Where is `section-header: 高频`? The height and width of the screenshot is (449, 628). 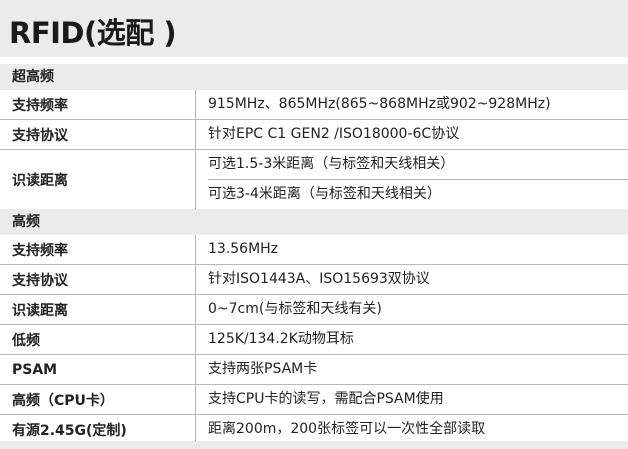 section-header: 高频 is located at coordinates (314, 222).